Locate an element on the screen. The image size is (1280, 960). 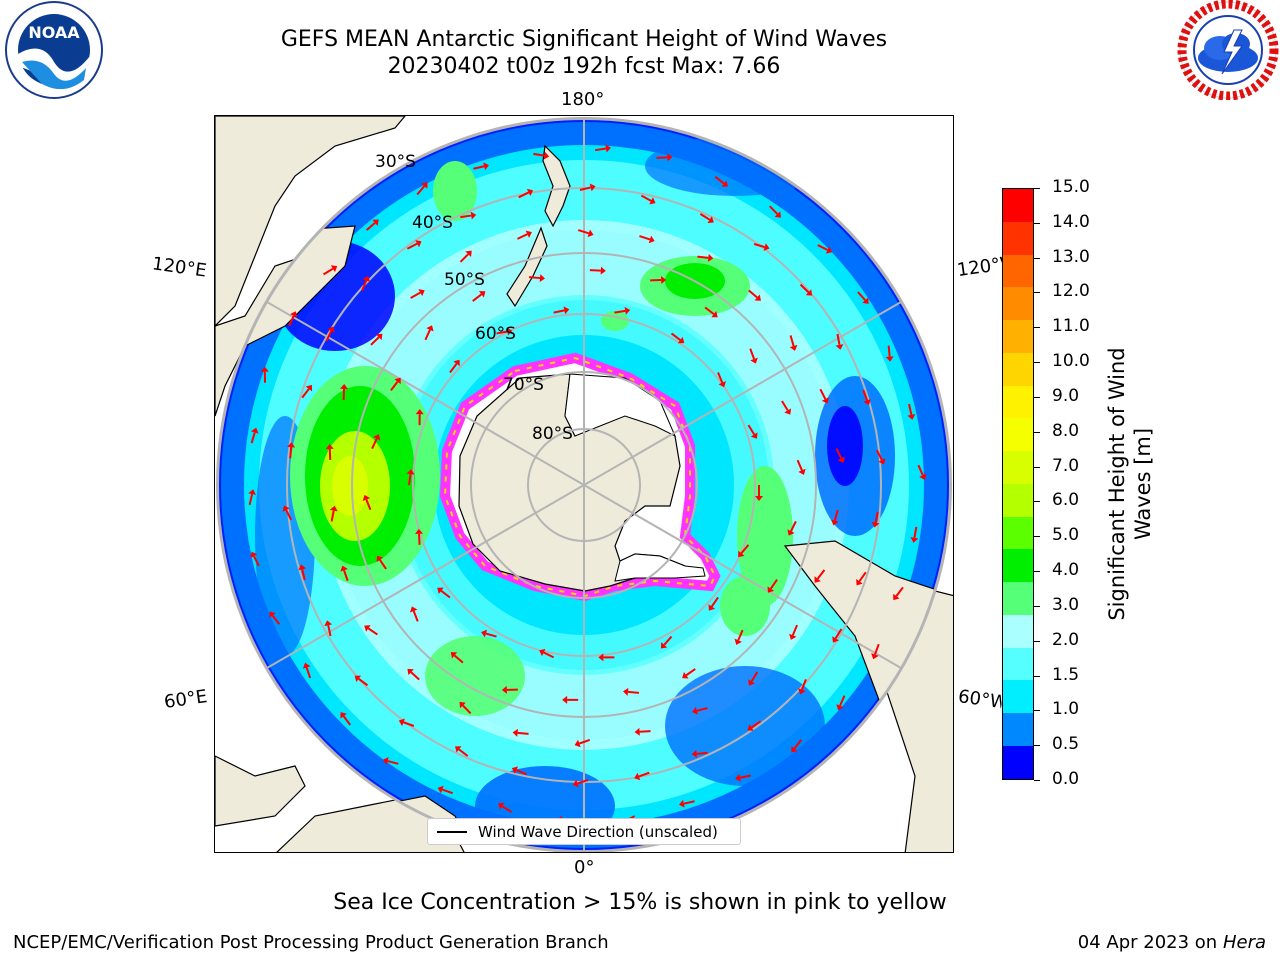
colorbar-tick-label: 2.0 is located at coordinates (1066, 639).